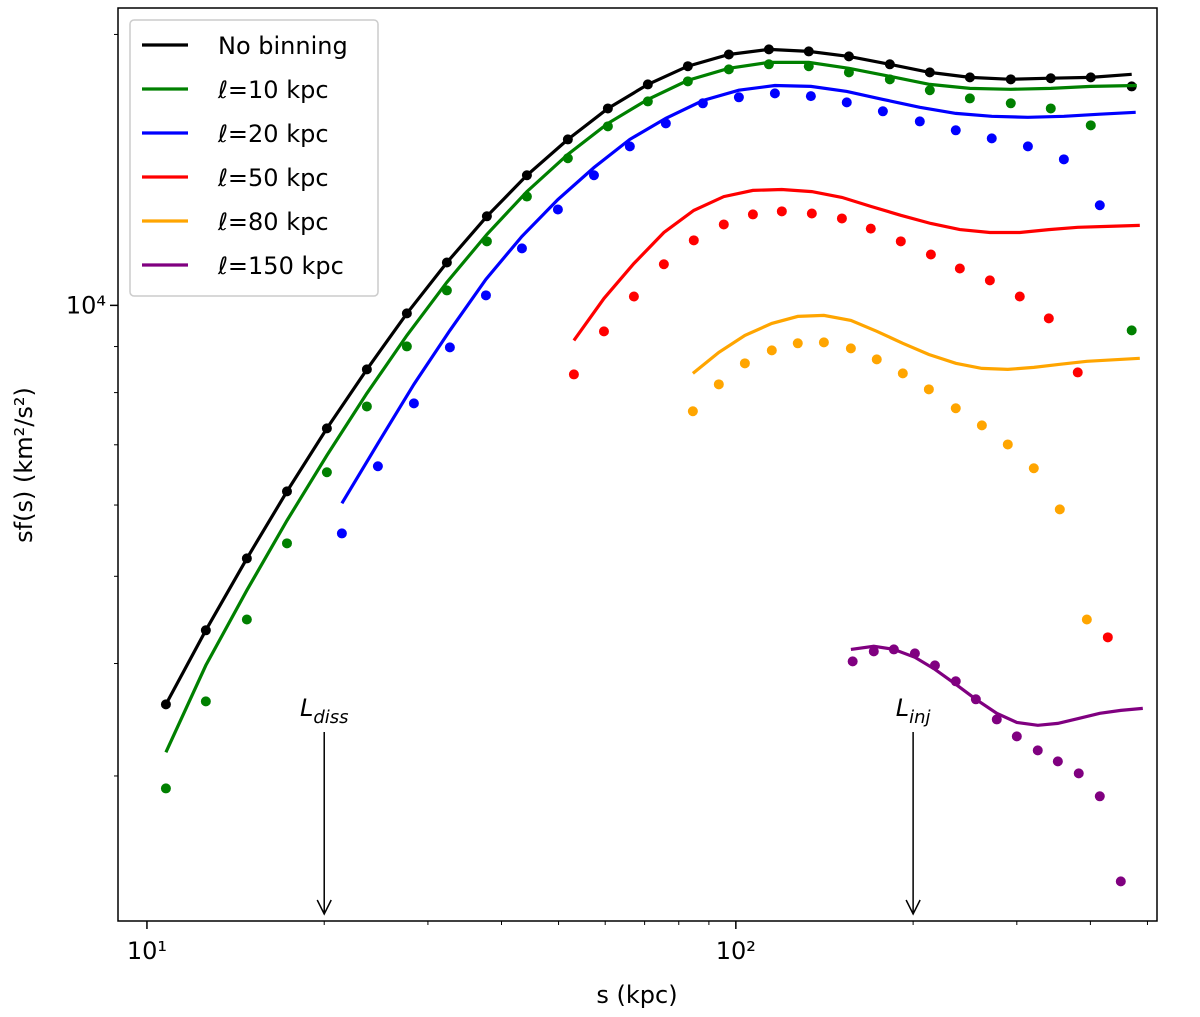 Image resolution: width=1200 pixels, height=1017 pixels. Describe the element at coordinates (254, 158) in the screenshot. I see `legend-box` at that location.